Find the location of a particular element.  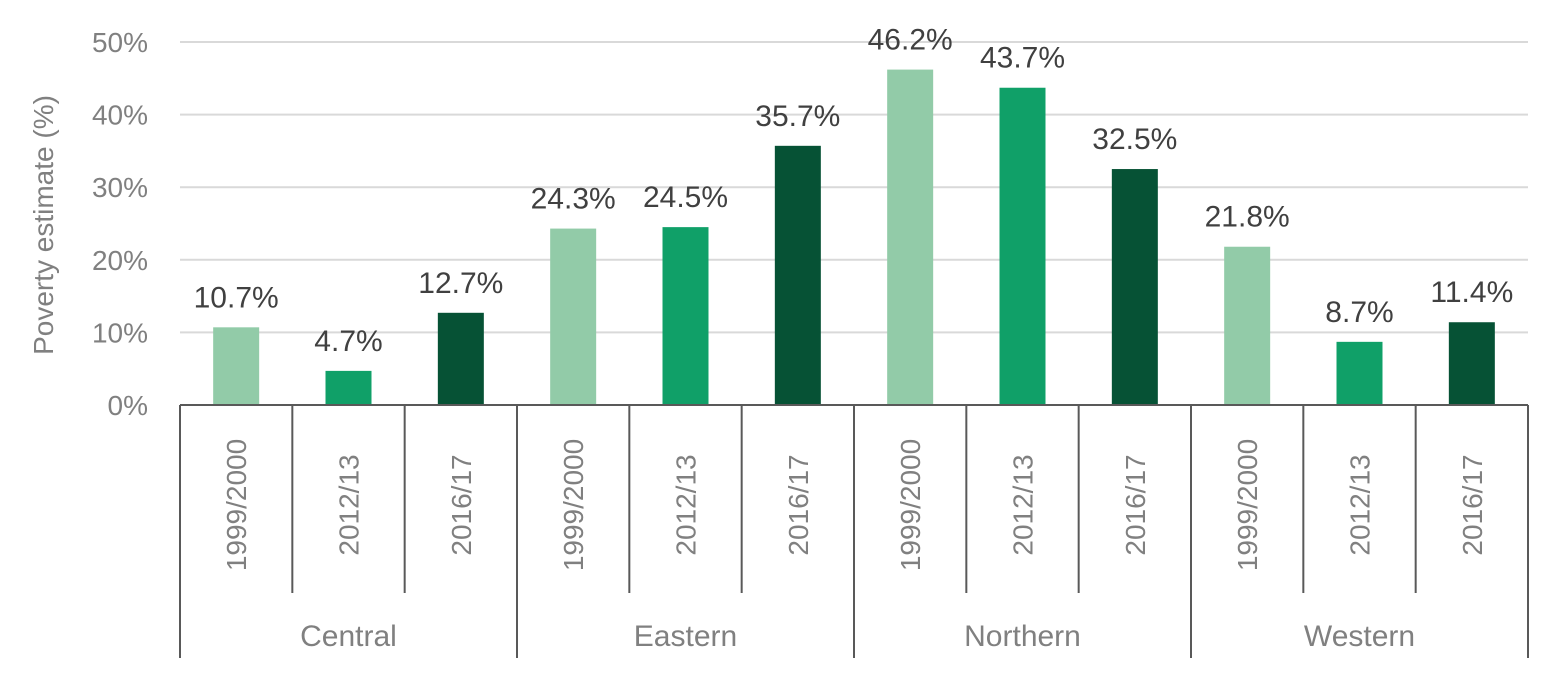

y-axis-ticks: 0% 10% 20% 30% 40% 50% is located at coordinates (120, 224).